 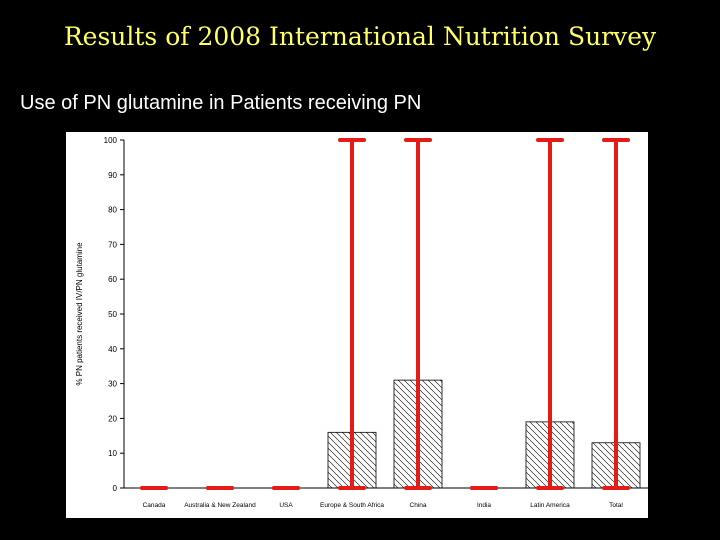 I want to click on y-tick-label: 30, so click(x=112, y=384).